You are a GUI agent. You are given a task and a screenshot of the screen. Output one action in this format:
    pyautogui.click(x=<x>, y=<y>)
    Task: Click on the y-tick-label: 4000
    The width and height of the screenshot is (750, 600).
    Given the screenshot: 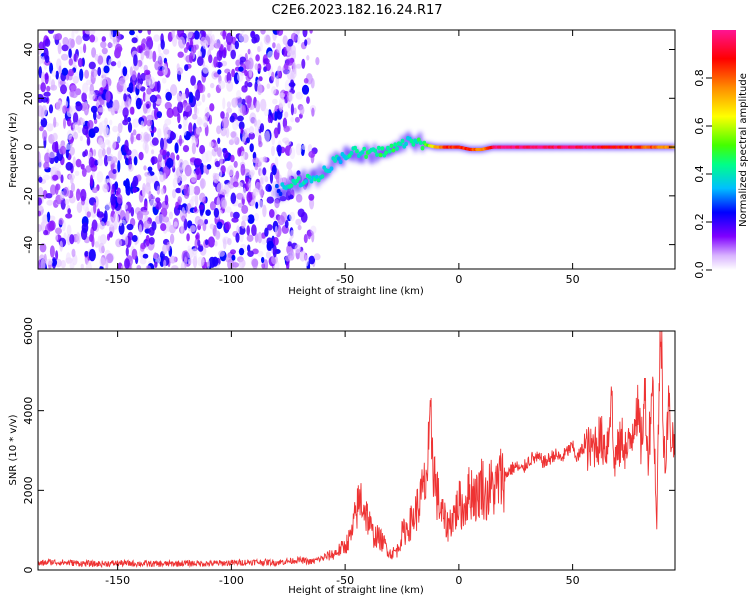 What is the action you would take?
    pyautogui.click(x=28, y=411)
    